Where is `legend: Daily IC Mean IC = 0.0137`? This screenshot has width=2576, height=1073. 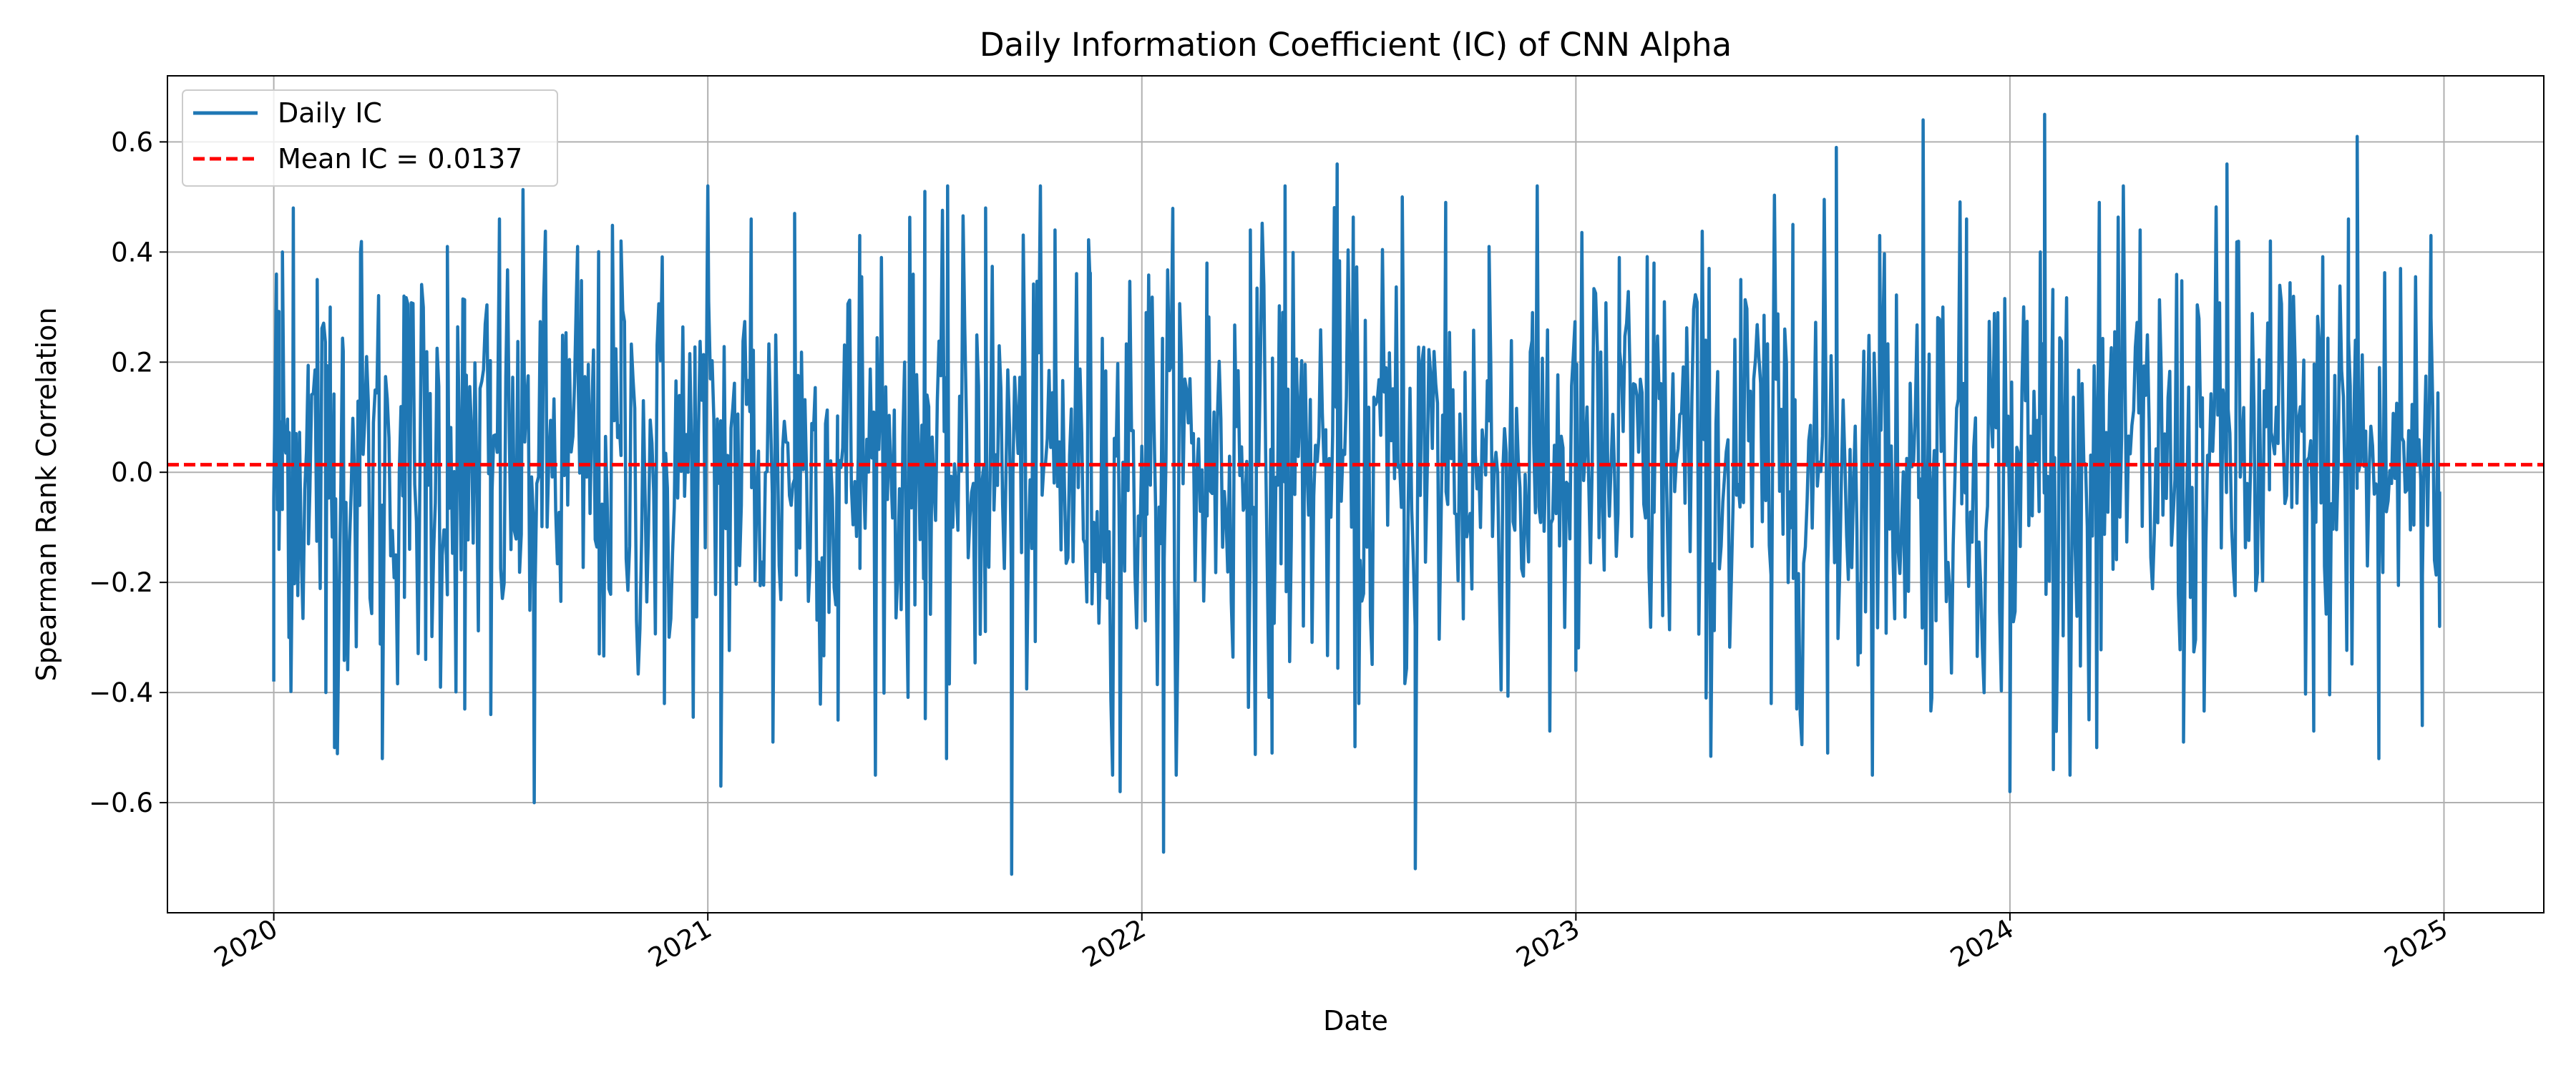 legend: Daily IC Mean IC = 0.0137 is located at coordinates (370, 138).